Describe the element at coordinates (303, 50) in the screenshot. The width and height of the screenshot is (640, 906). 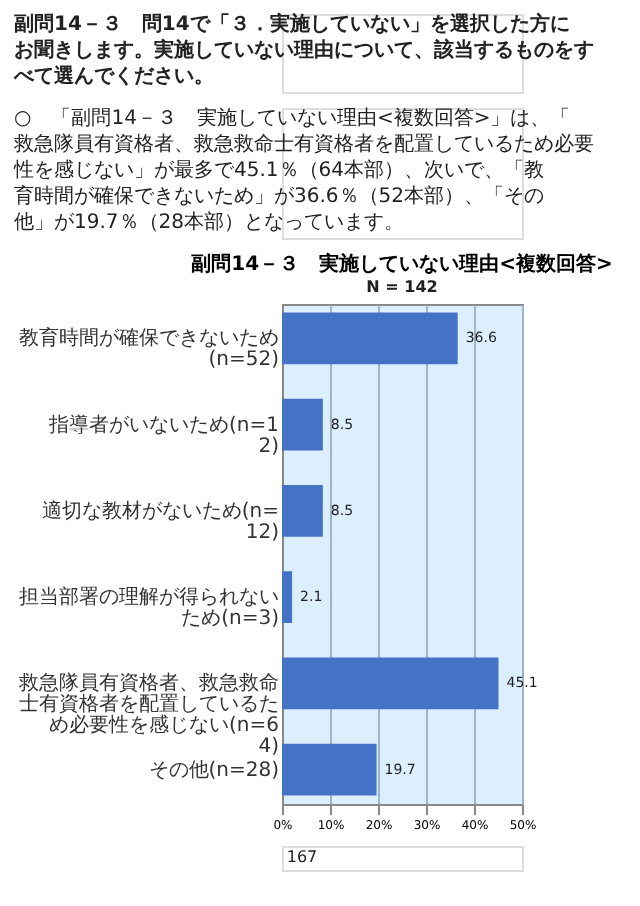
I see `text: 副問14－３ 問14で「３．実施していない」を選択した方にお聞きします。実施していない理由について、該当するものをすべて選んでください。` at that location.